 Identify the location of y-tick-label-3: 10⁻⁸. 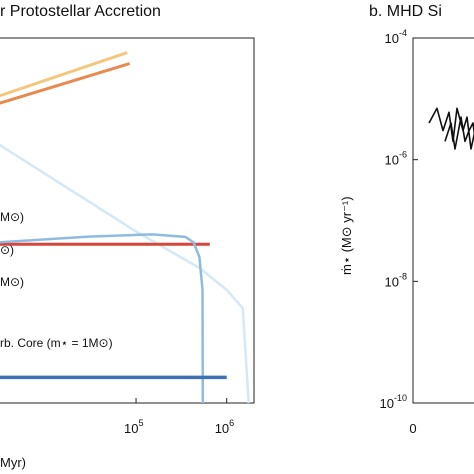
(396, 280).